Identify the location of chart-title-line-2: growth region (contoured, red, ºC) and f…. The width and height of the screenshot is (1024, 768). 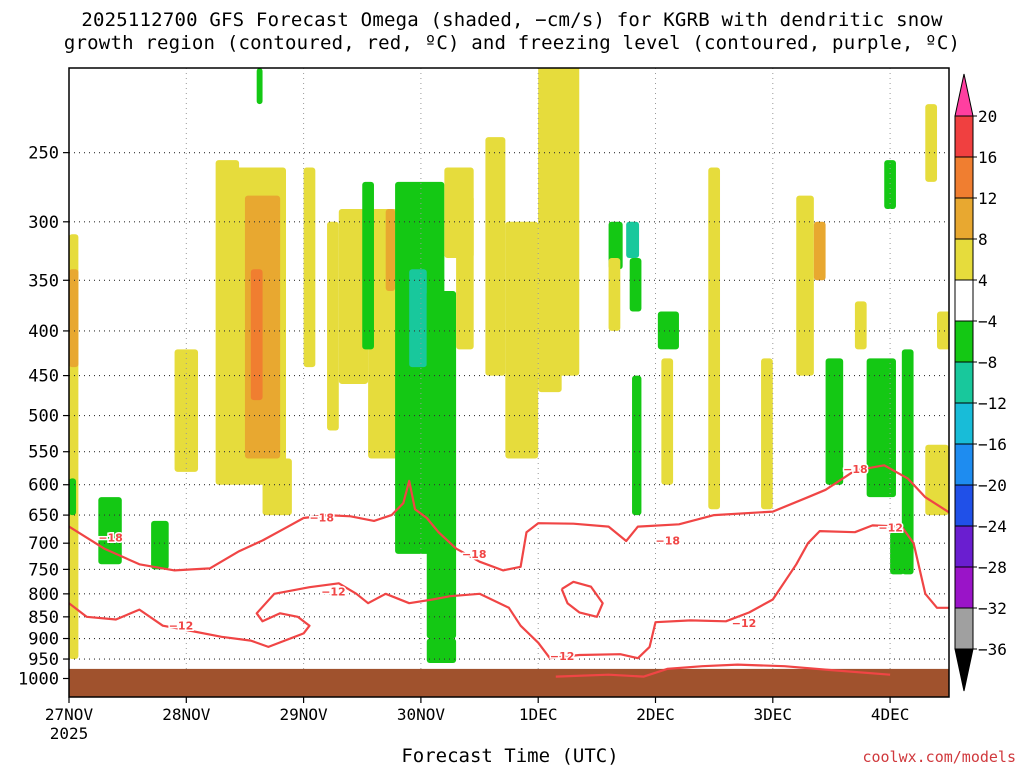
(512, 43).